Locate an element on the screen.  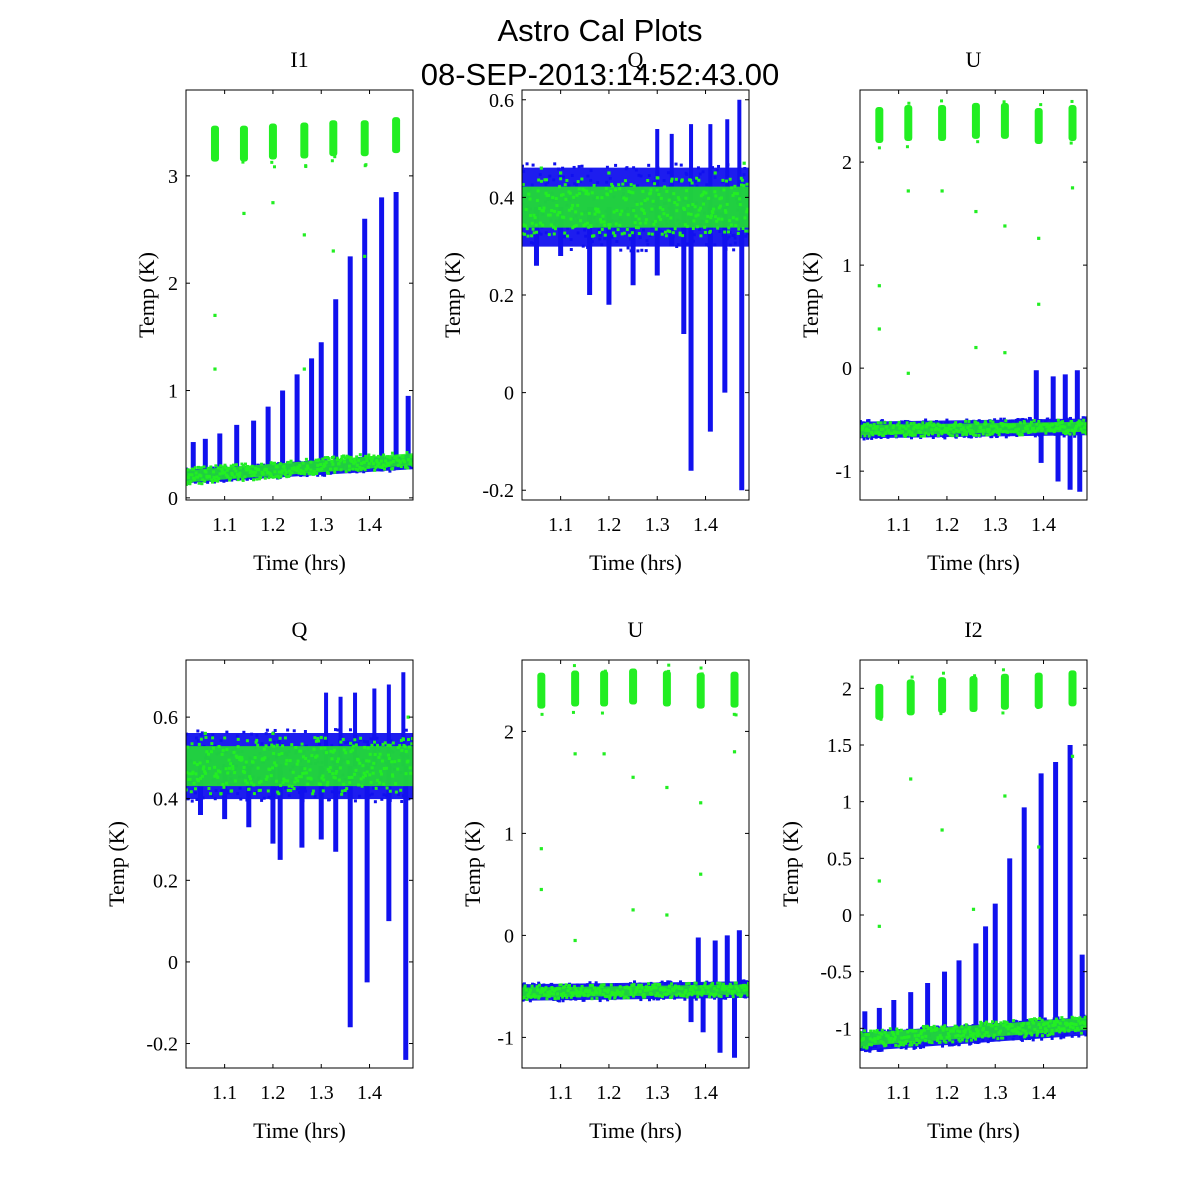
y-tick-label: 0 is located at coordinates (847, 916).